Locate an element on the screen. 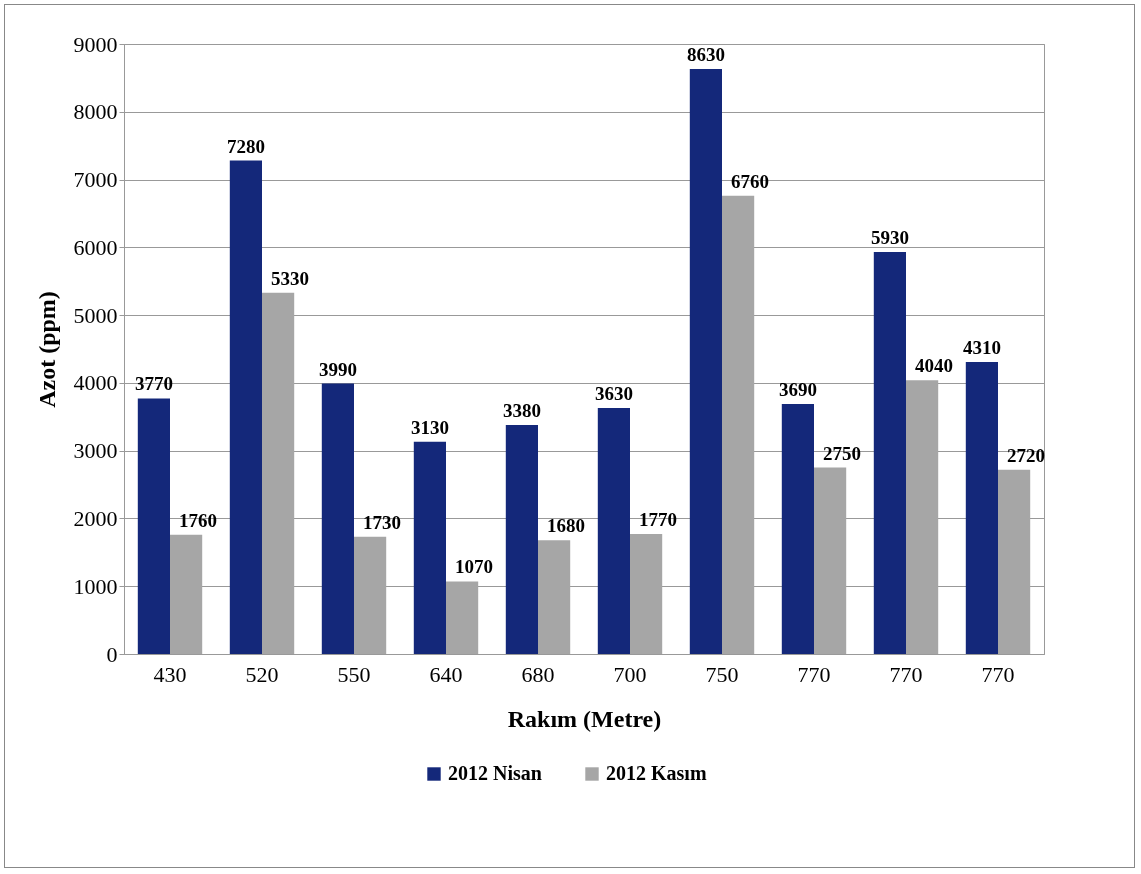  data-label: 1680 is located at coordinates (566, 526).